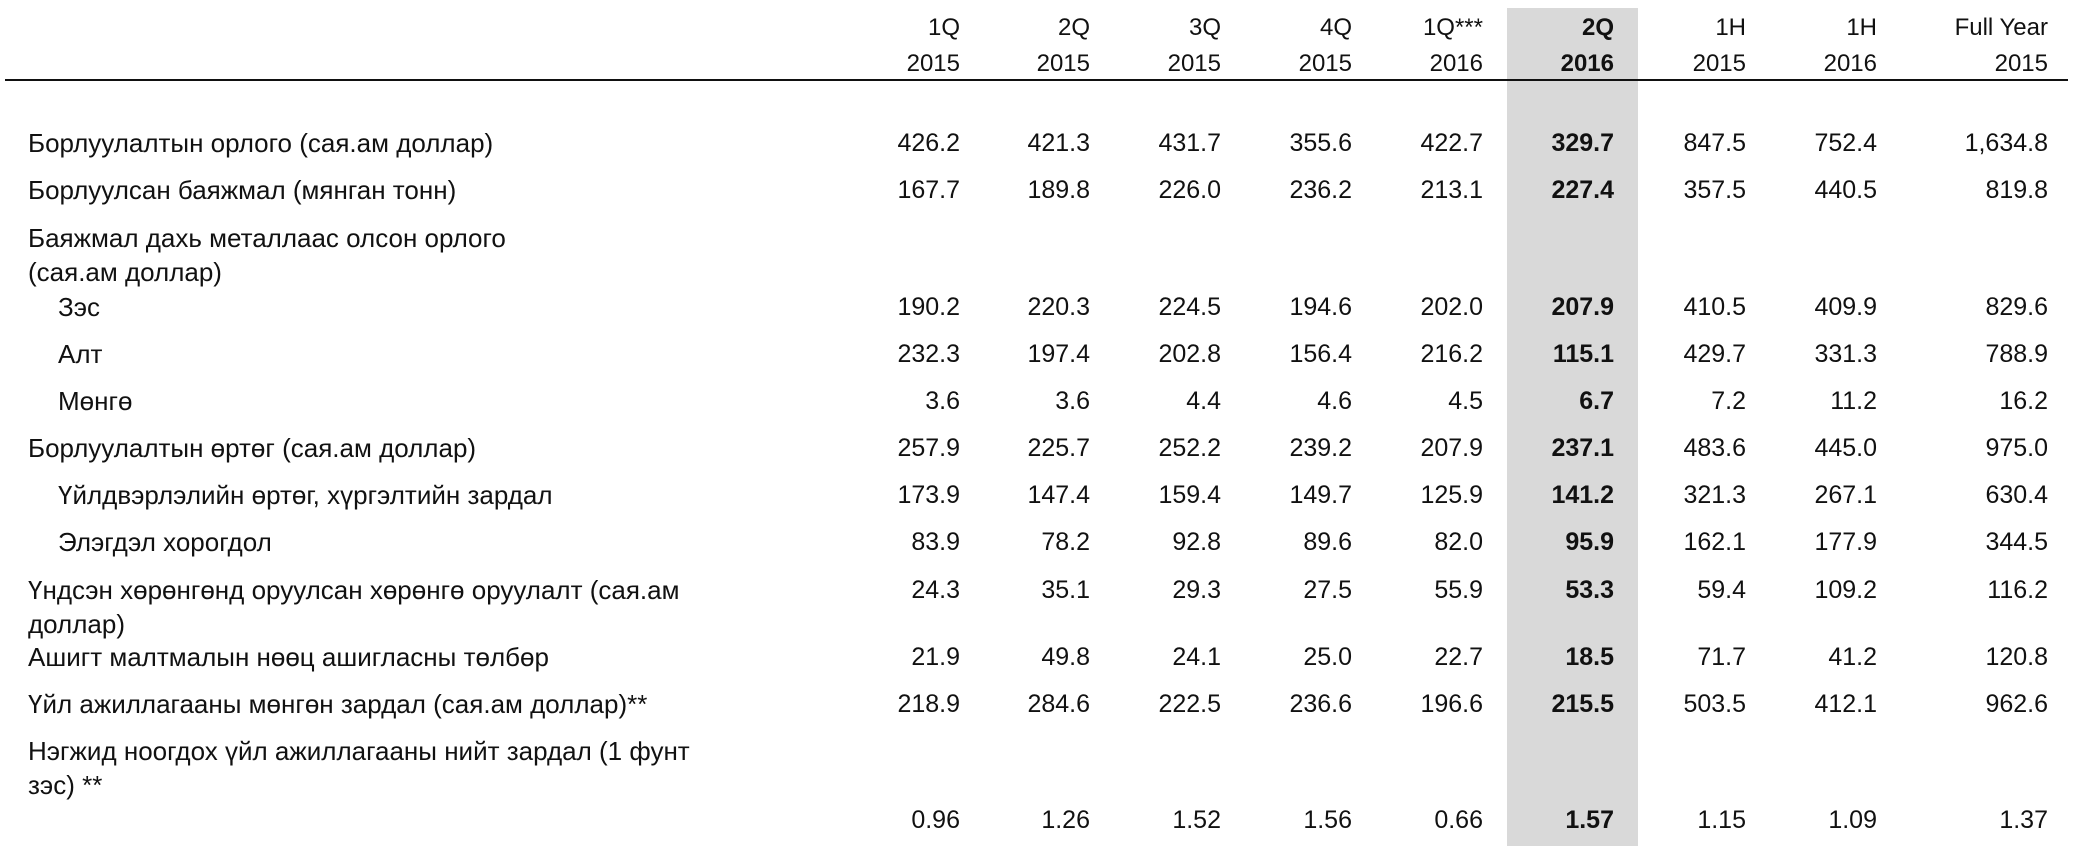  What do you see at coordinates (1327, 820) in the screenshot?
I see `table-cell: 1.56` at bounding box center [1327, 820].